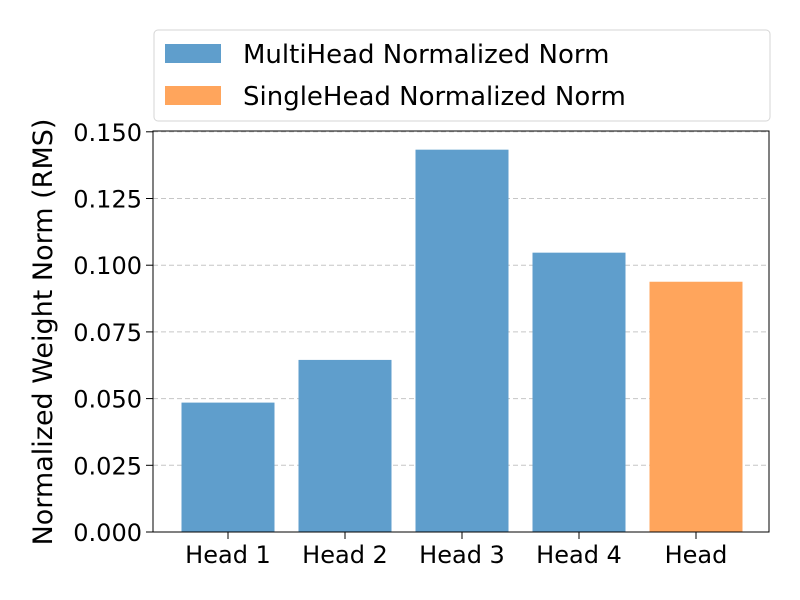 The width and height of the screenshot is (800, 600). What do you see at coordinates (434, 97) in the screenshot?
I see `legend-label-singlehead: SingleHead Normalized Norm` at bounding box center [434, 97].